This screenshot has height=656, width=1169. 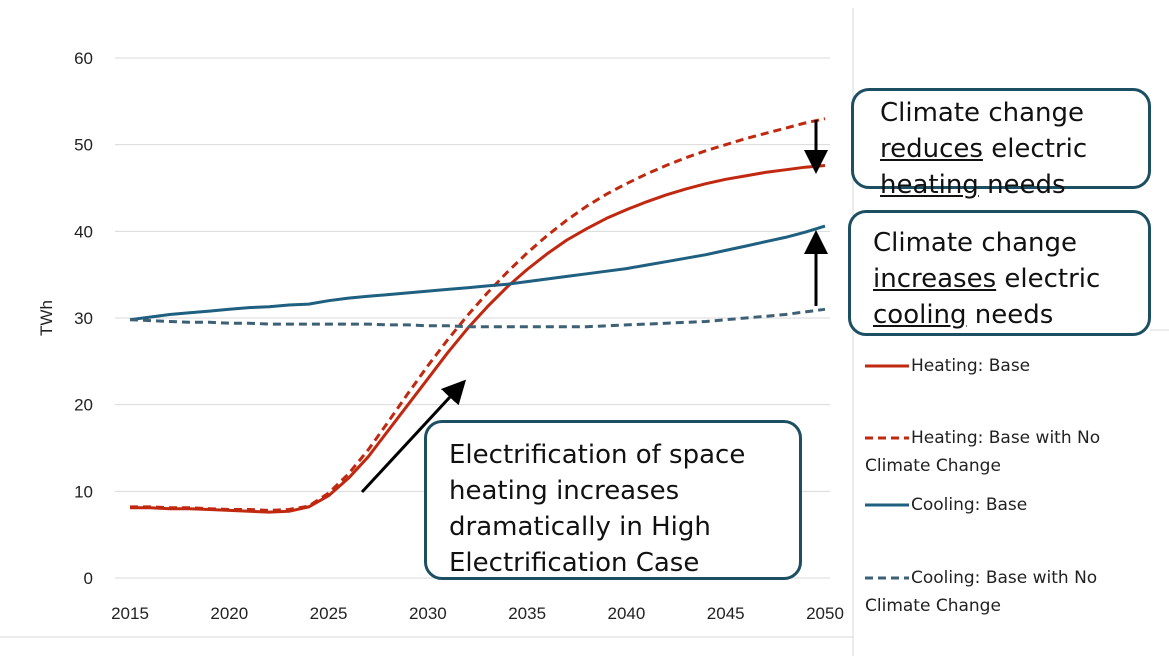 What do you see at coordinates (46, 318) in the screenshot?
I see `y-axis-label: TWh` at bounding box center [46, 318].